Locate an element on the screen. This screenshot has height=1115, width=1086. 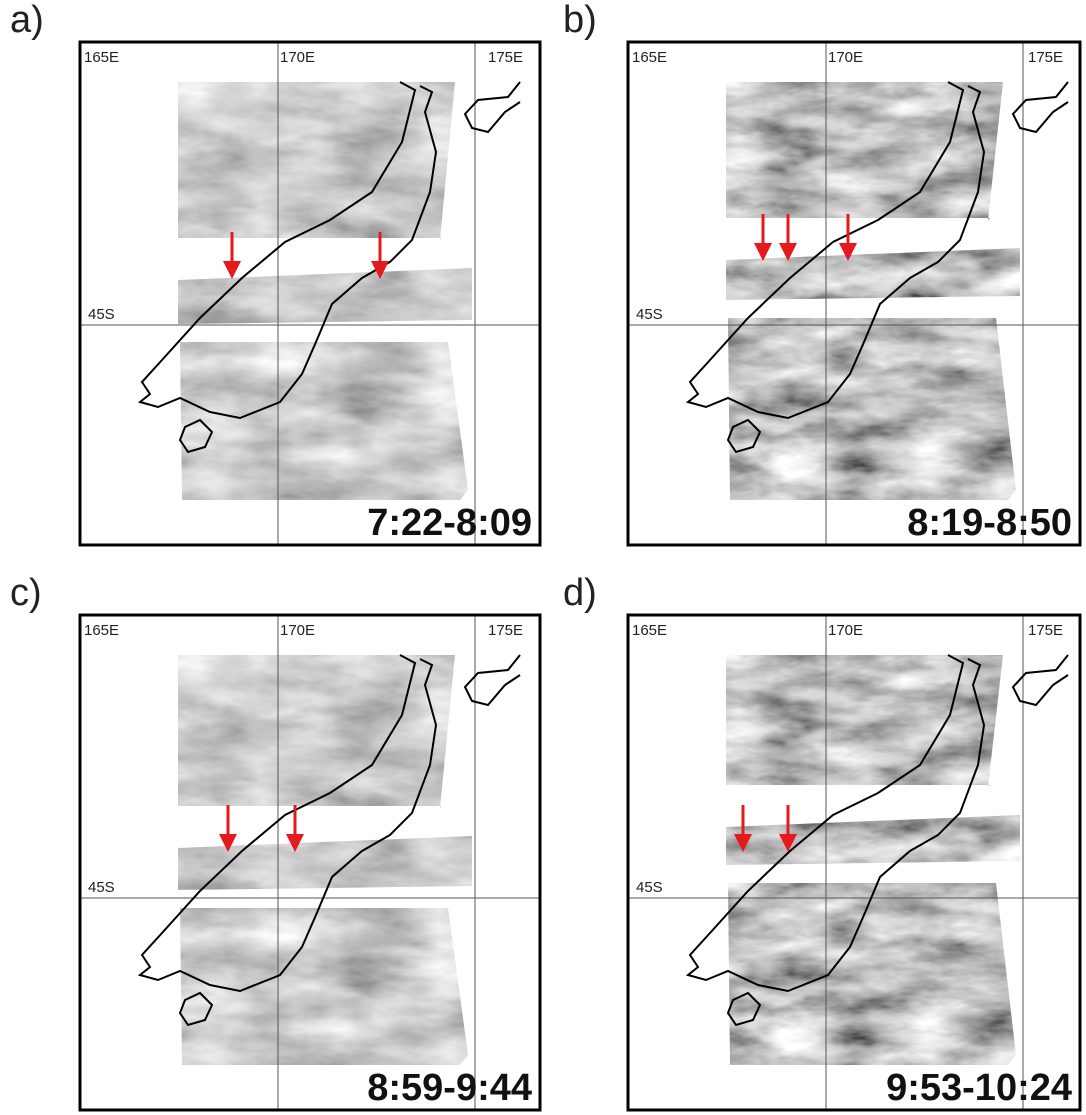
time-label: 9:53-10:24 is located at coordinates (979, 1088).